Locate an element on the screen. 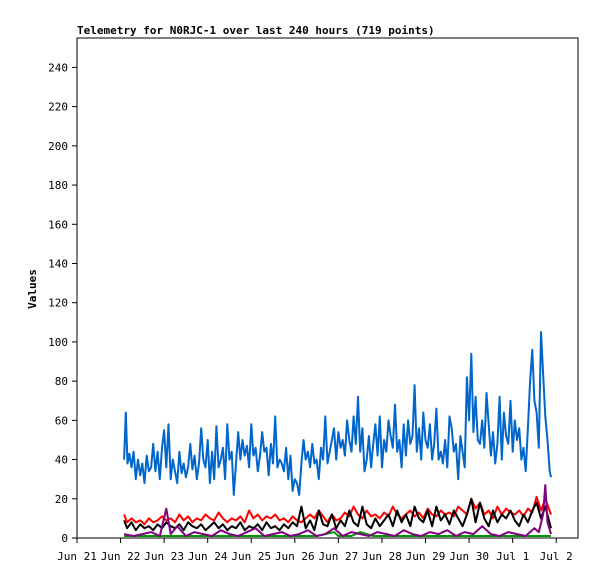  y-axis: 0 20 40 60 80 100 120 140 160 180 200 220 240 is located at coordinates (62, 303).